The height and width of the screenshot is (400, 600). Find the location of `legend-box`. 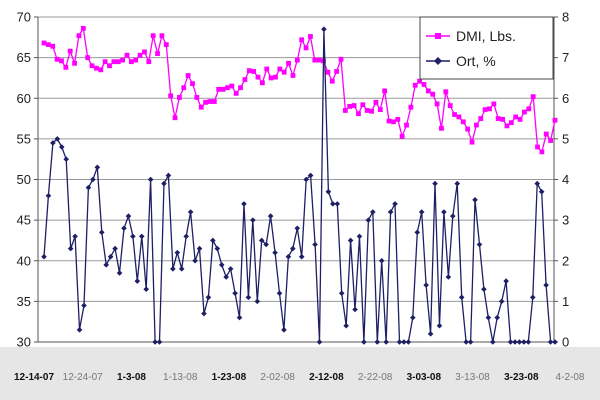

legend-box is located at coordinates (486, 48).